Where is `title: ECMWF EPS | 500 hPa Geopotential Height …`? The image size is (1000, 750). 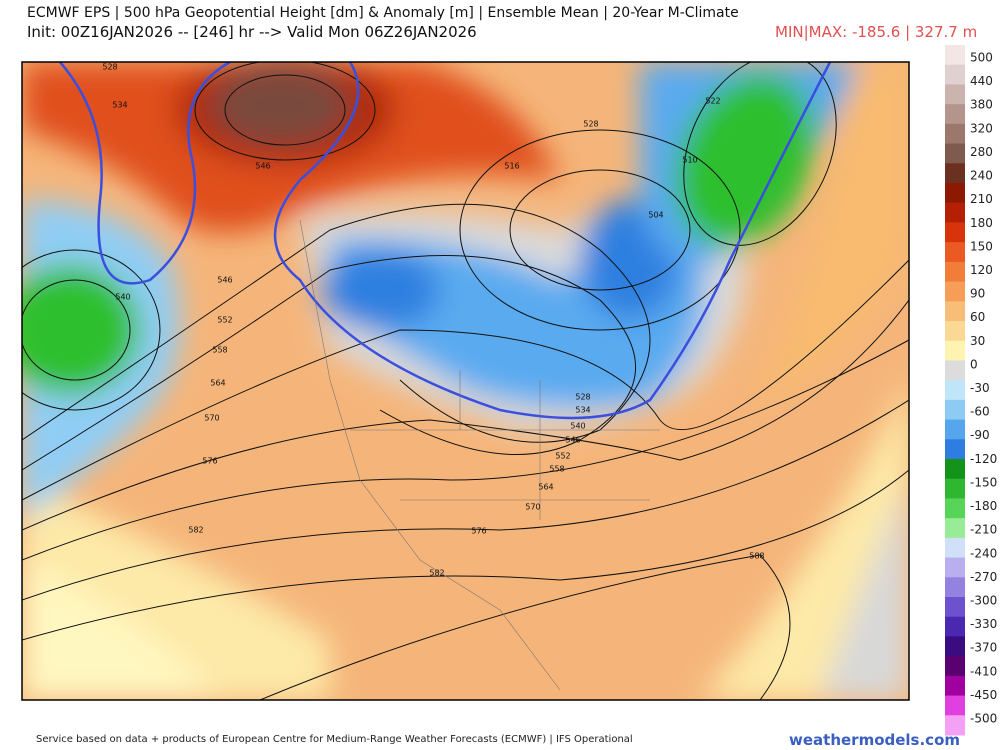
title: ECMWF EPS | 500 hPa Geopotential Height … is located at coordinates (383, 13).